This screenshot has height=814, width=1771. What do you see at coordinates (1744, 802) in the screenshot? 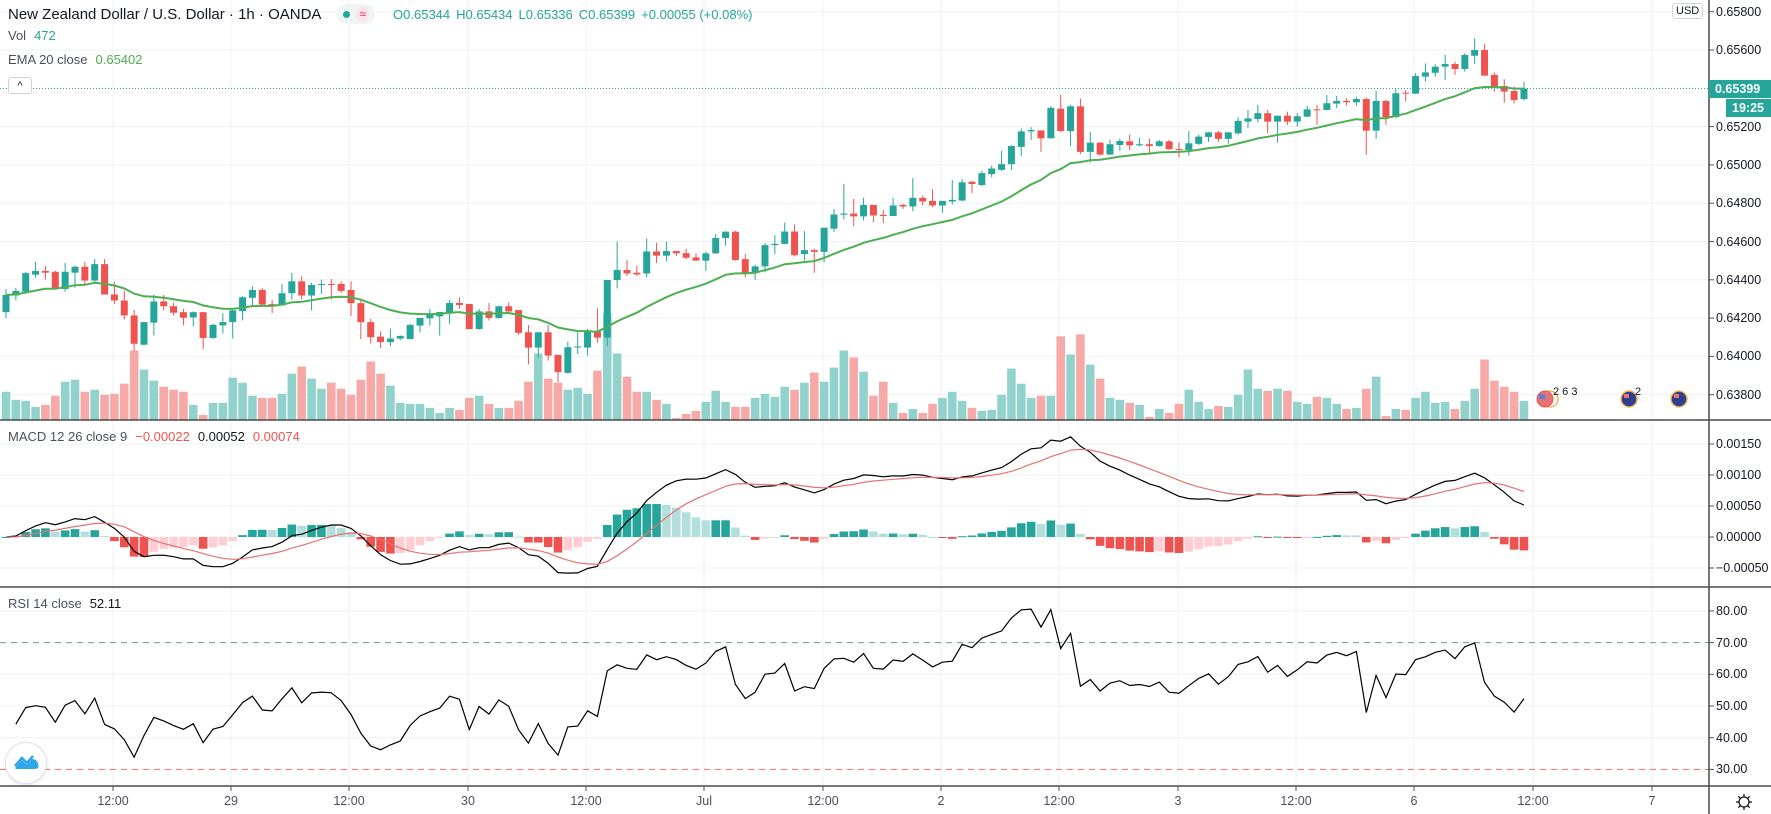
I see `settings-gear-icon` at bounding box center [1744, 802].